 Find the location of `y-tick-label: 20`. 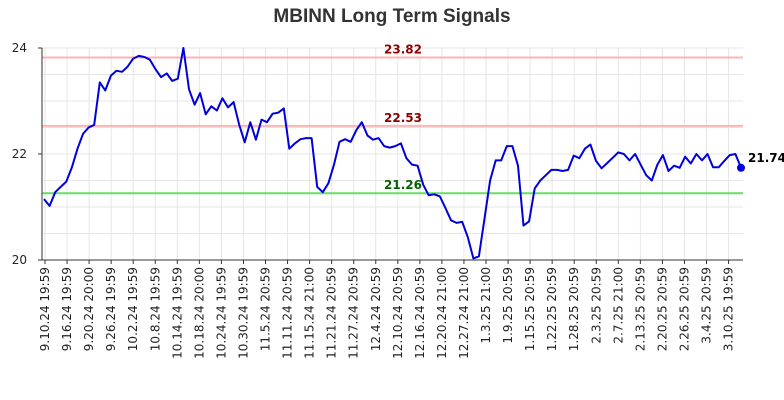

y-tick-label: 20 is located at coordinates (19, 260).